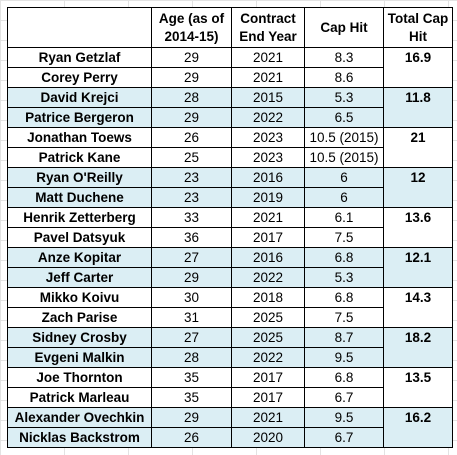 This screenshot has width=457, height=455. I want to click on cap-hit-cell: 8.7, so click(344, 337).